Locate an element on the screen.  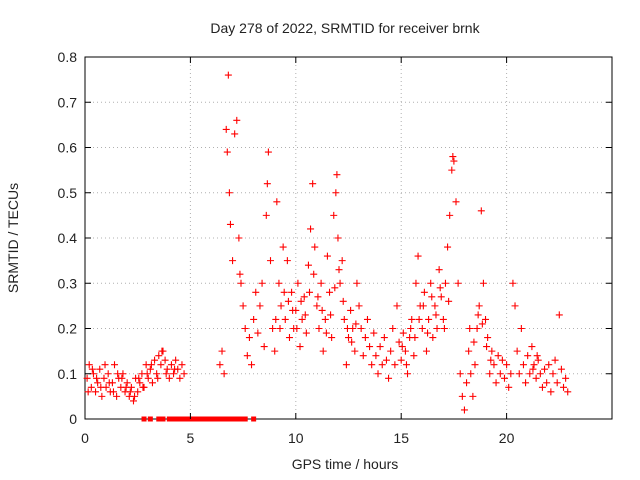
x-tick-label: 10 is located at coordinates (296, 438).